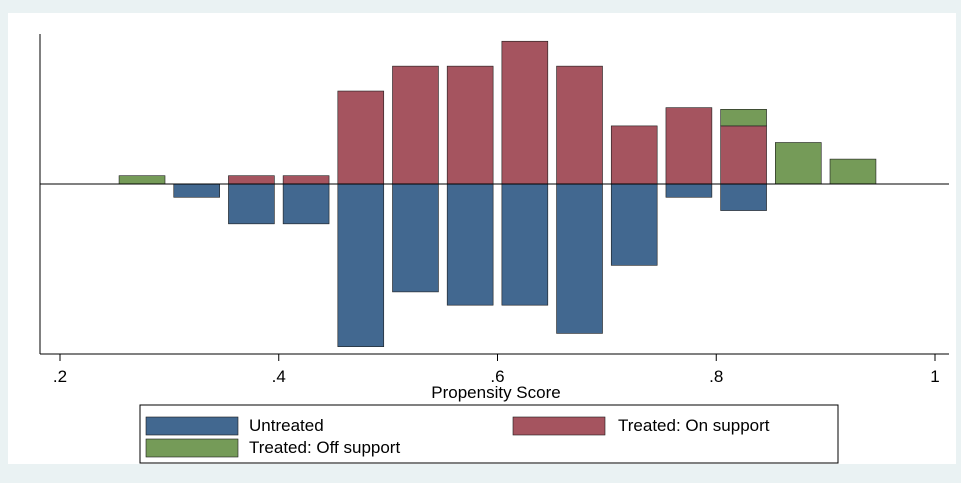 Image resolution: width=961 pixels, height=483 pixels. What do you see at coordinates (60, 376) in the screenshot?
I see `x-tick-label: .2` at bounding box center [60, 376].